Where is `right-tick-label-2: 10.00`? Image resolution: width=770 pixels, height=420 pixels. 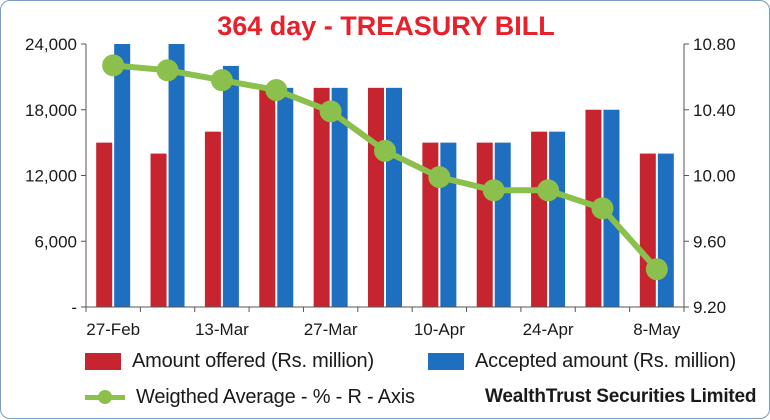
right-tick-label-2: 10.00 is located at coordinates (714, 176).